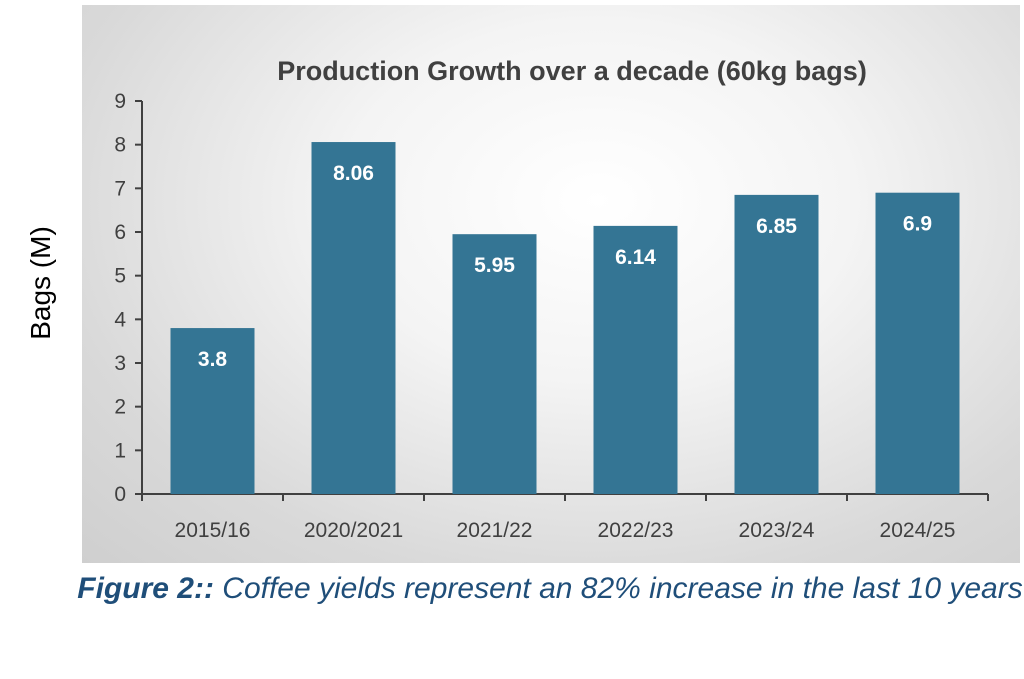 The height and width of the screenshot is (679, 1024). I want to click on y-tick-label: 2, so click(120, 407).